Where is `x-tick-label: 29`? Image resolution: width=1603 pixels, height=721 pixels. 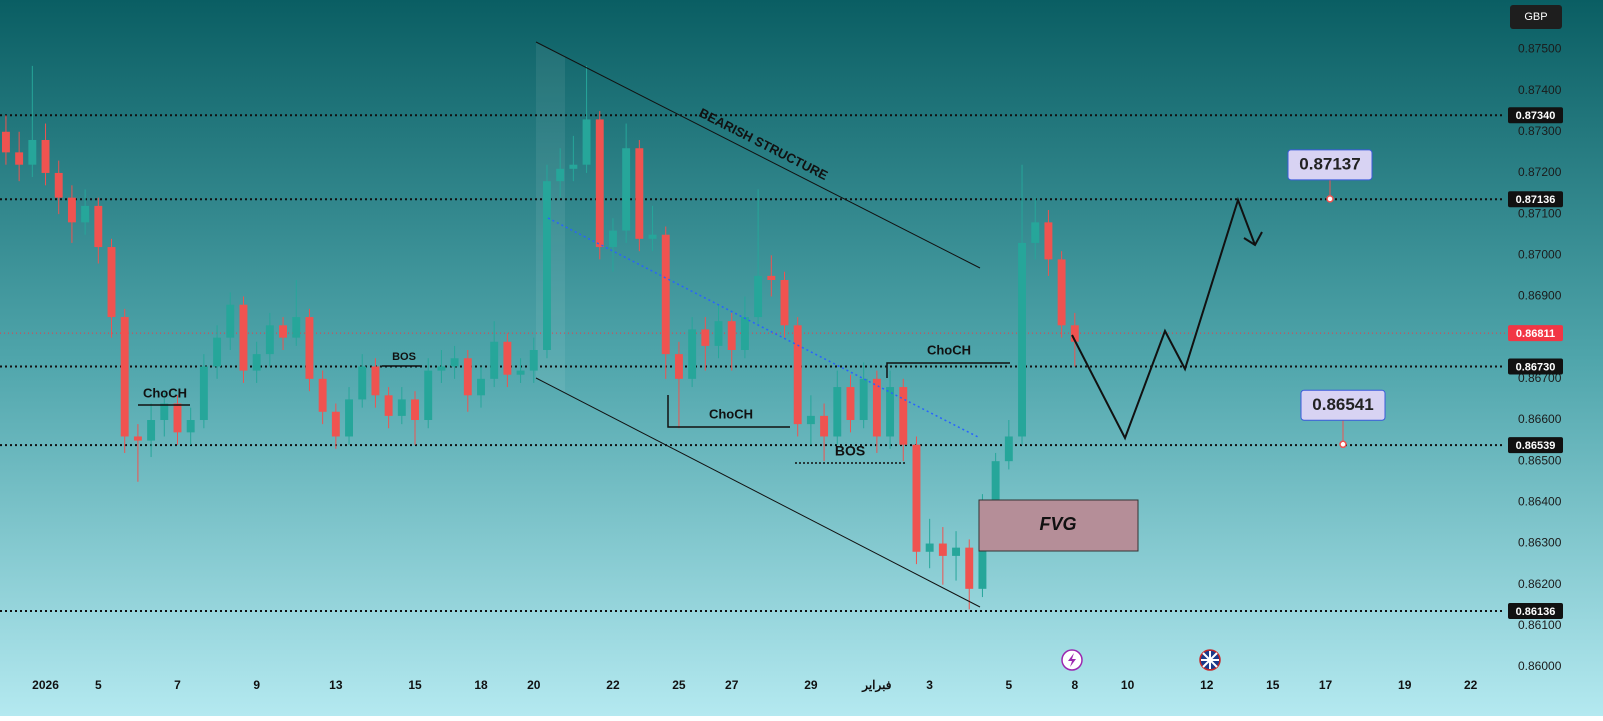 x-tick-label: 29 is located at coordinates (811, 685).